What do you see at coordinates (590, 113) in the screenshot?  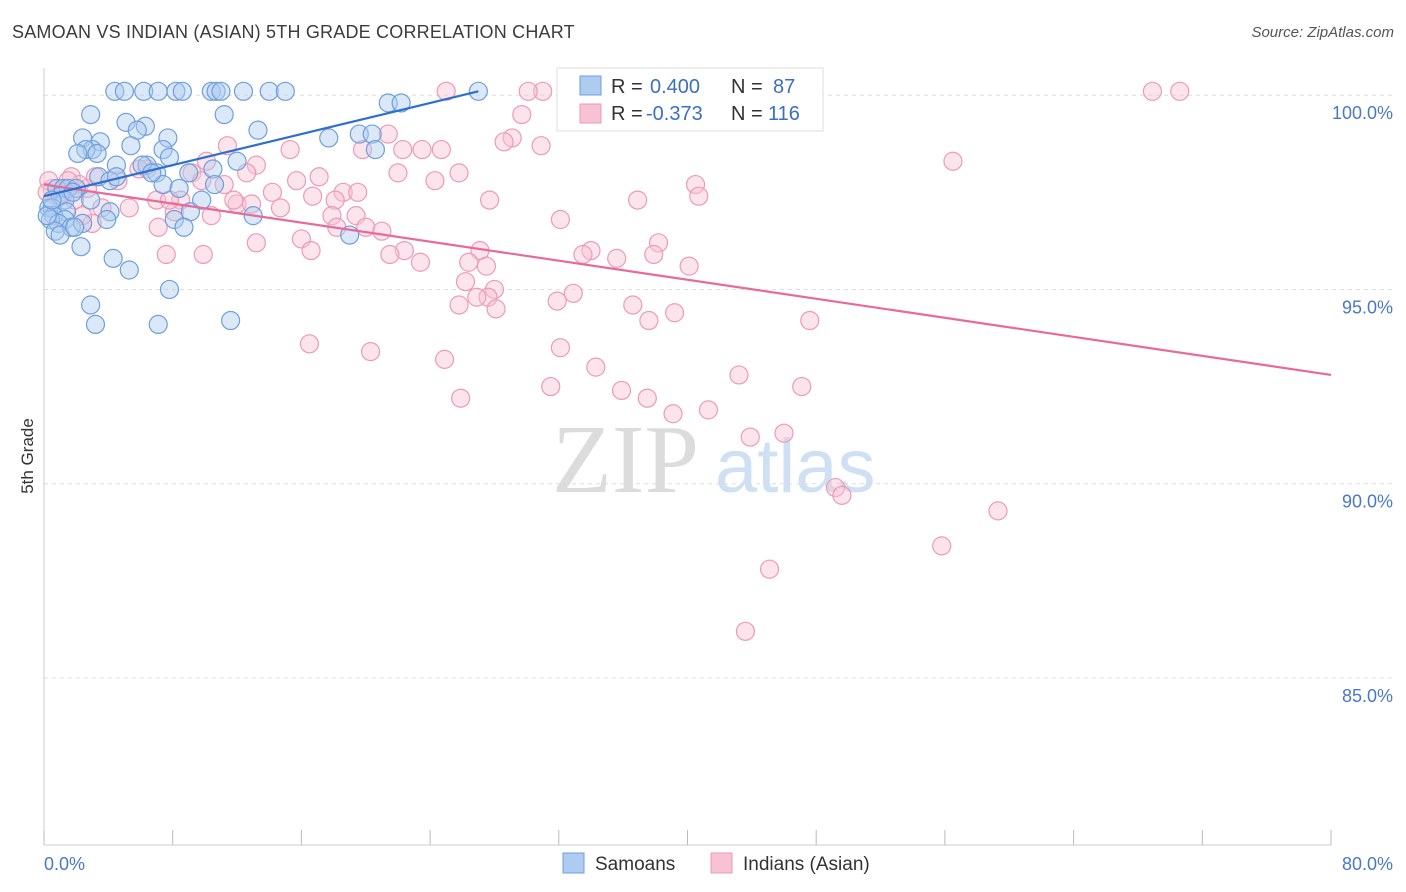 I see `legend-indian-swatch` at bounding box center [590, 113].